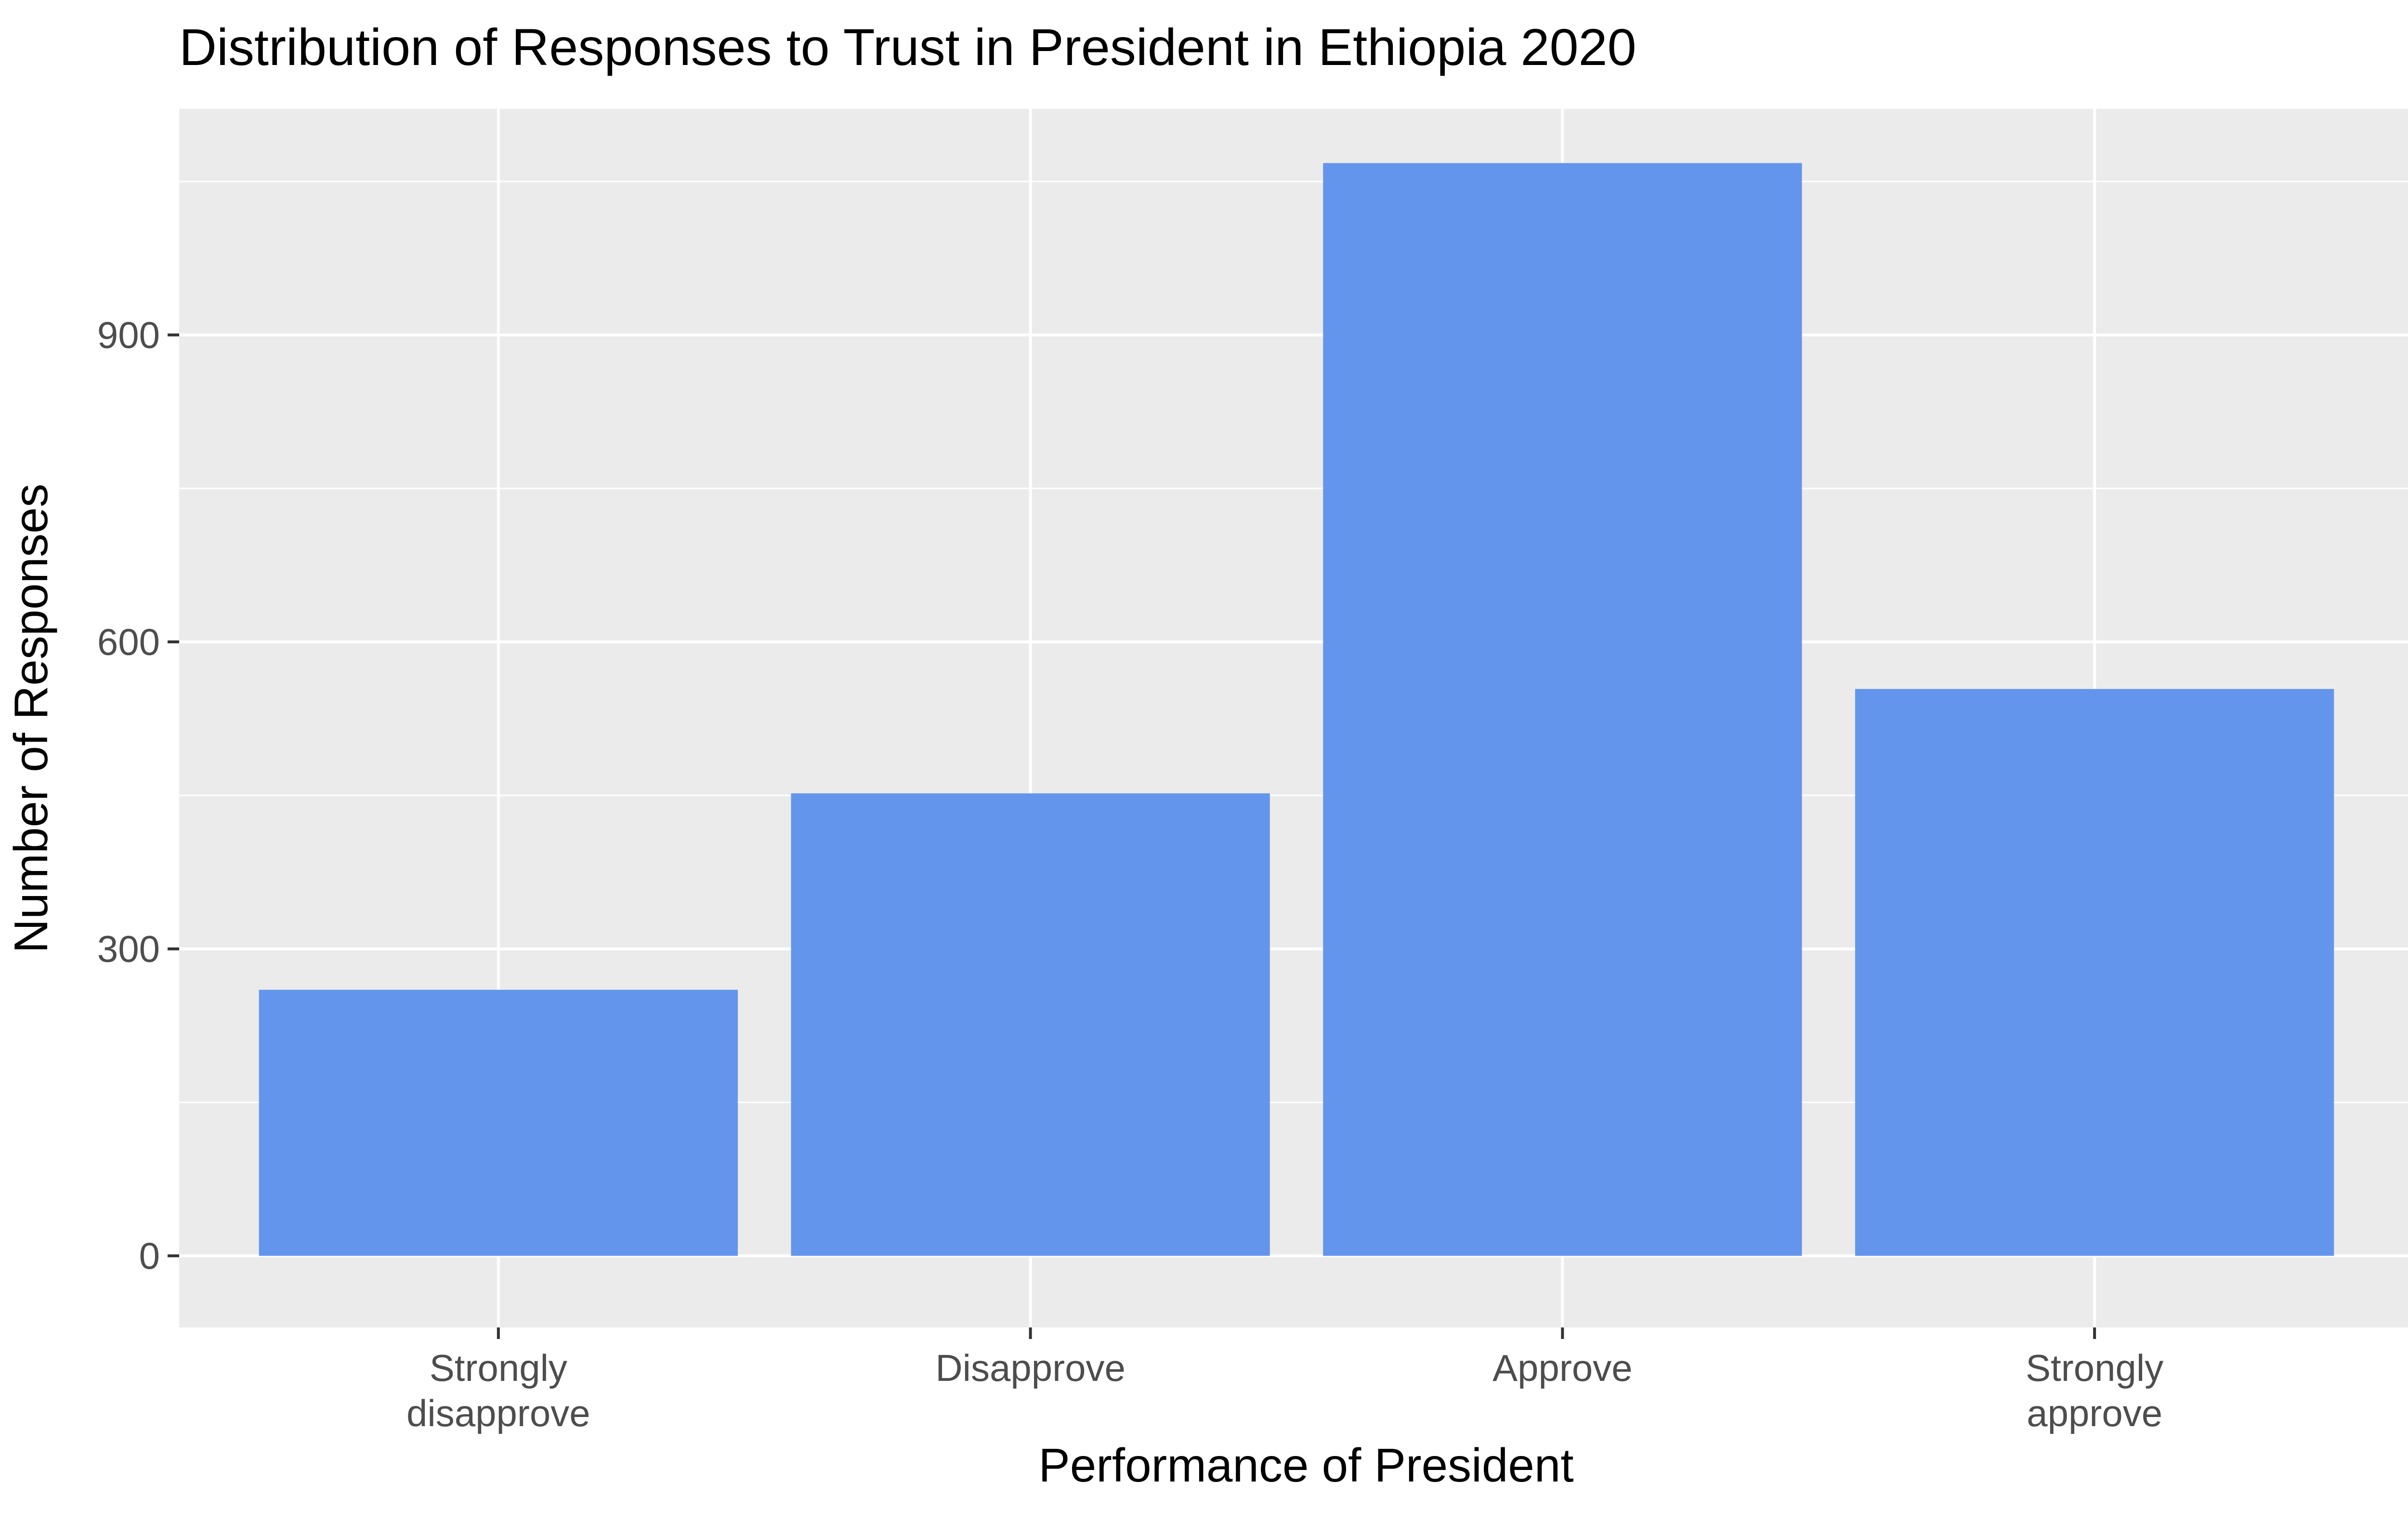 The width and height of the screenshot is (2408, 1521). I want to click on x-tick-label-line: disapprove, so click(498, 1413).